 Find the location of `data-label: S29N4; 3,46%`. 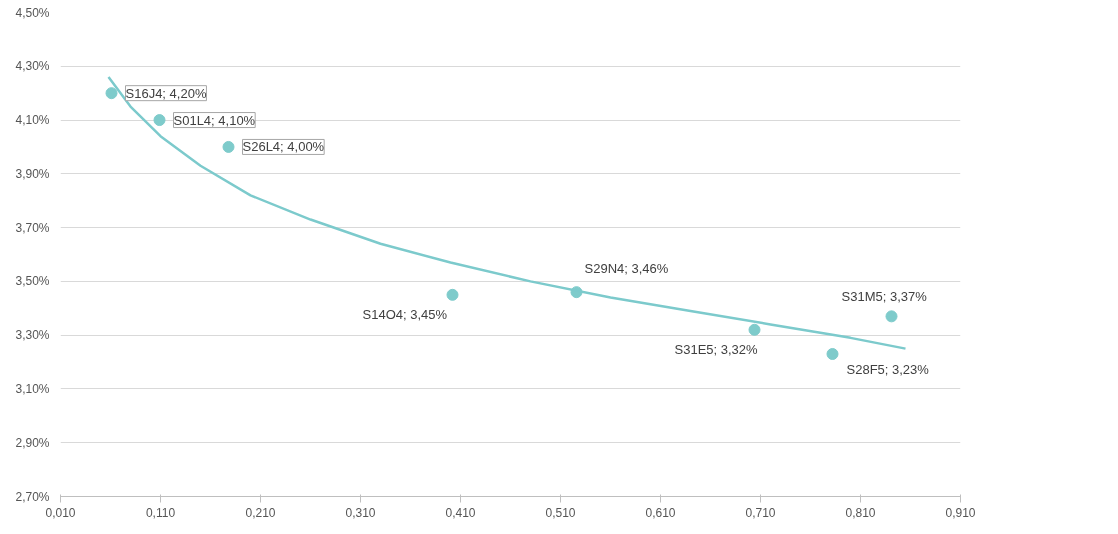

data-label: S29N4; 3,46% is located at coordinates (626, 268).